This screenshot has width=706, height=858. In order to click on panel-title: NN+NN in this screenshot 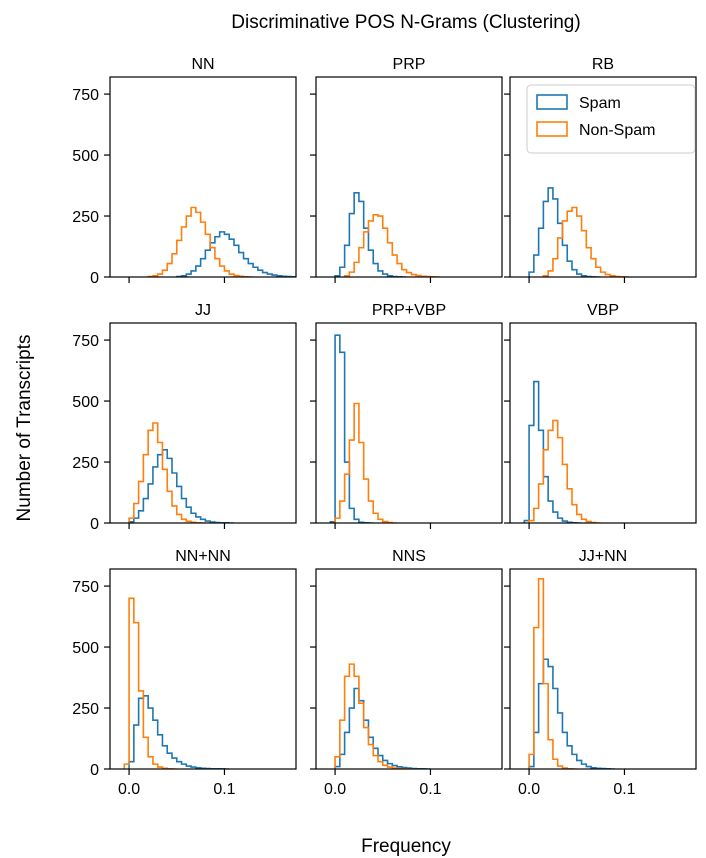, I will do `click(203, 556)`.